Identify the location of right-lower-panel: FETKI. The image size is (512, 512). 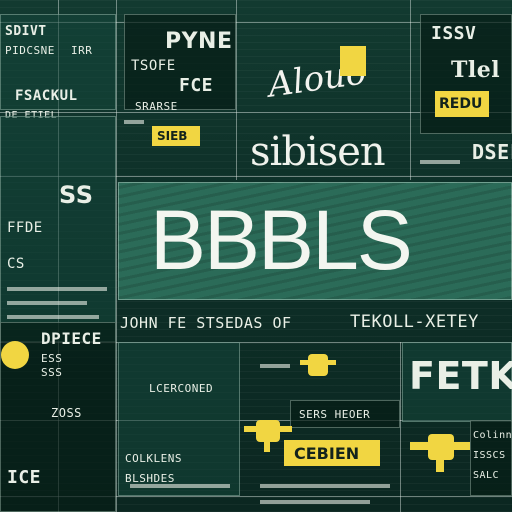
(457, 382).